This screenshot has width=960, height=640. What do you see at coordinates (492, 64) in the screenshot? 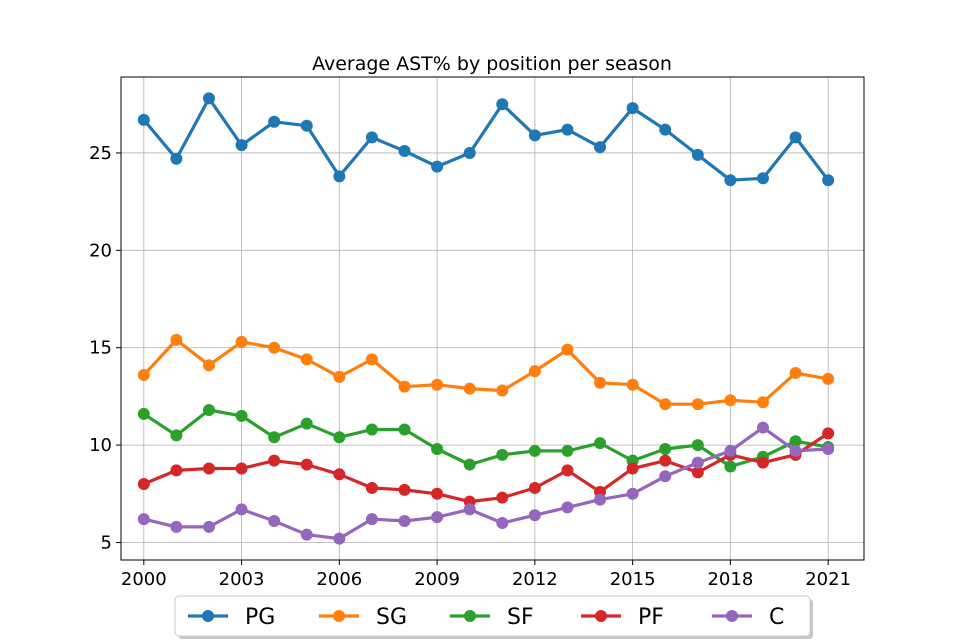
I see `chart-title: Average AST% by position per season` at bounding box center [492, 64].